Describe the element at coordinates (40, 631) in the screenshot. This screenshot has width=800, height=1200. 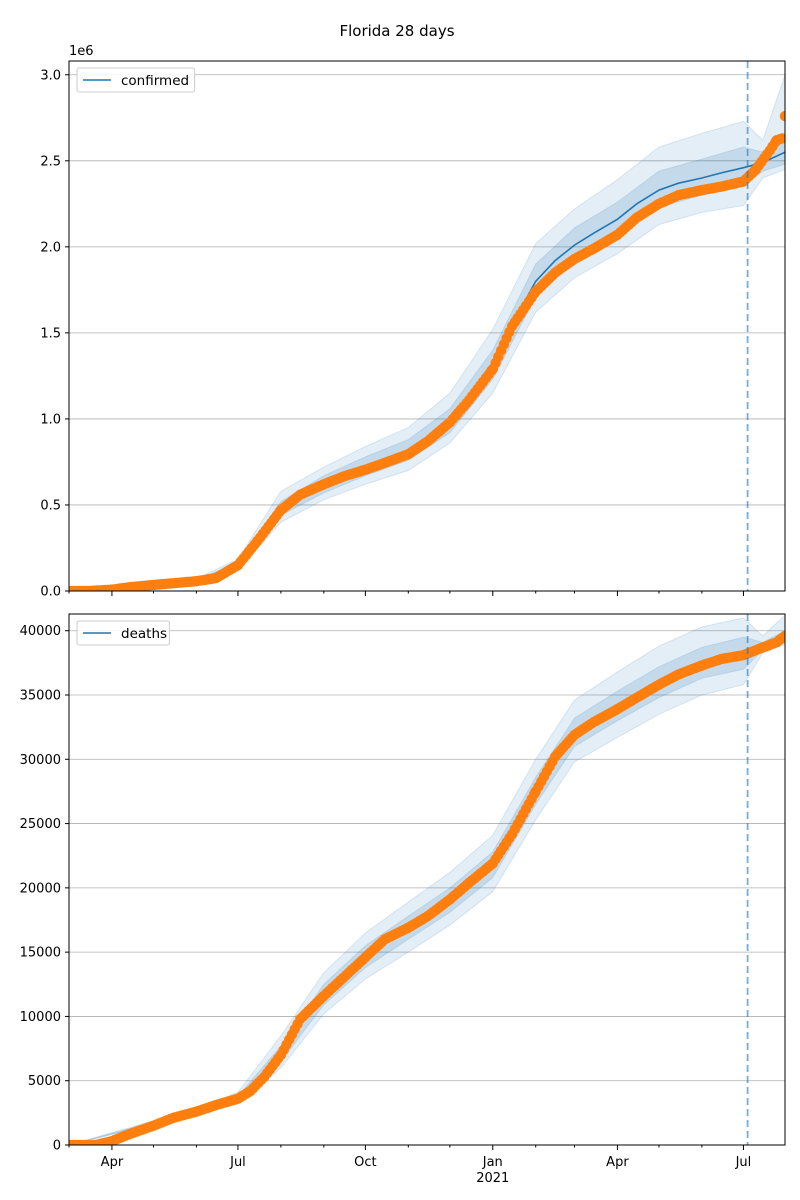
I see `y-tick-label: 40000` at that location.